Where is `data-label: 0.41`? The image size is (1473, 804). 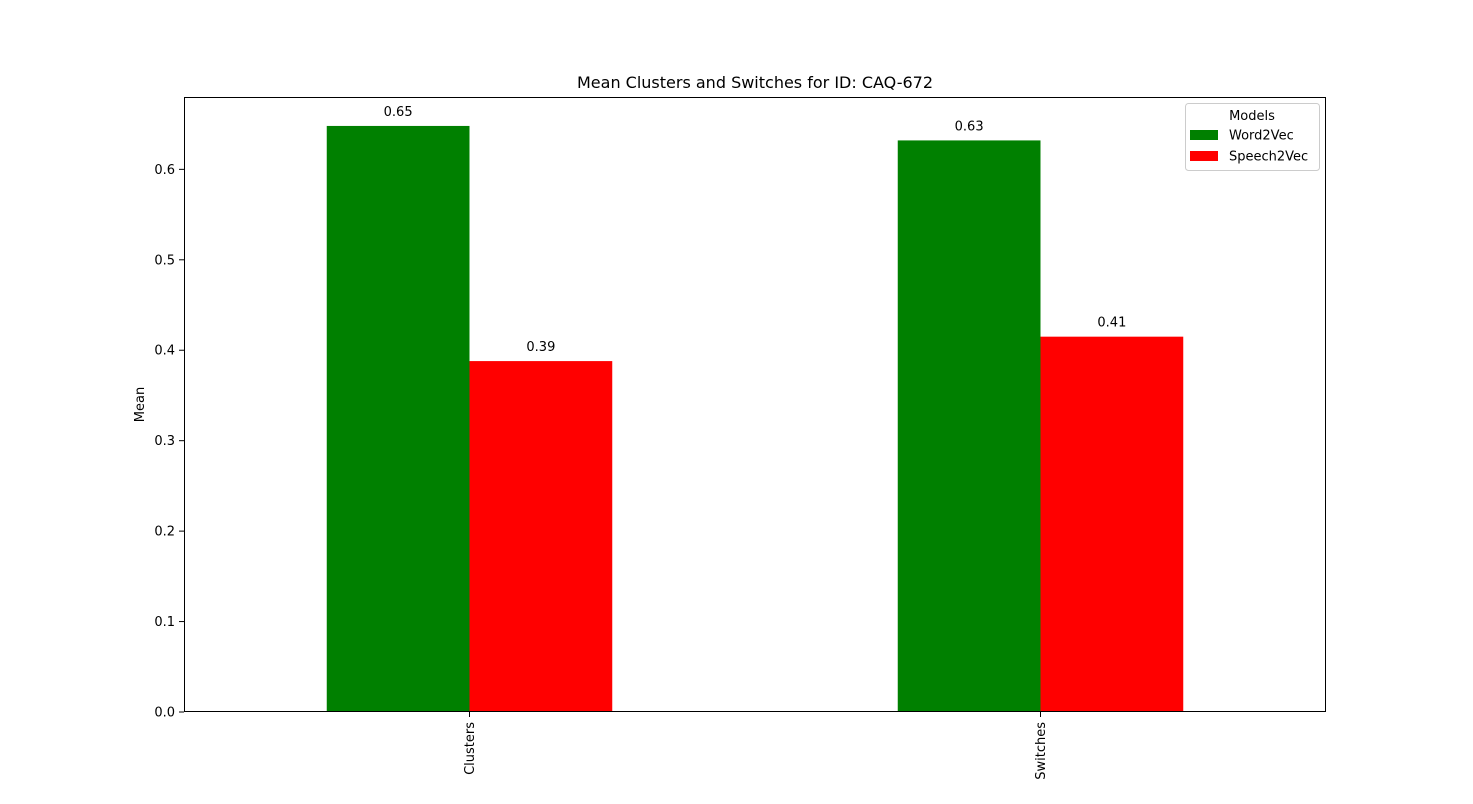
data-label: 0.41 is located at coordinates (1111, 323).